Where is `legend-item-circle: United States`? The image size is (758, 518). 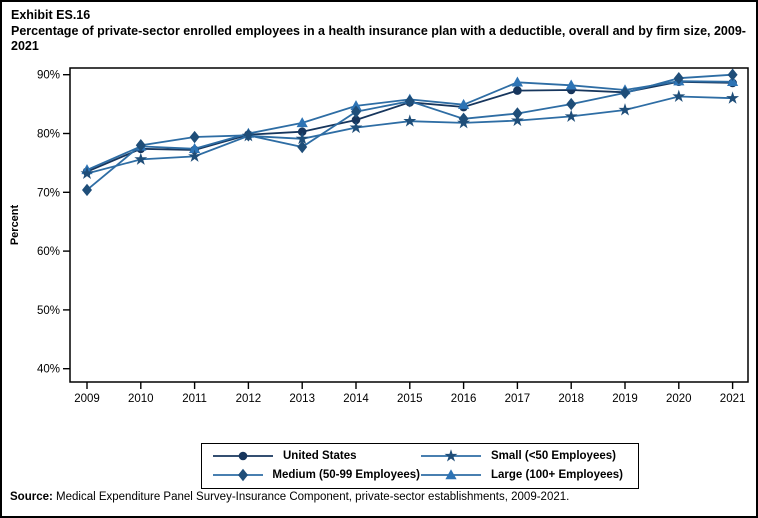 legend-item-circle: United States is located at coordinates (316, 456).